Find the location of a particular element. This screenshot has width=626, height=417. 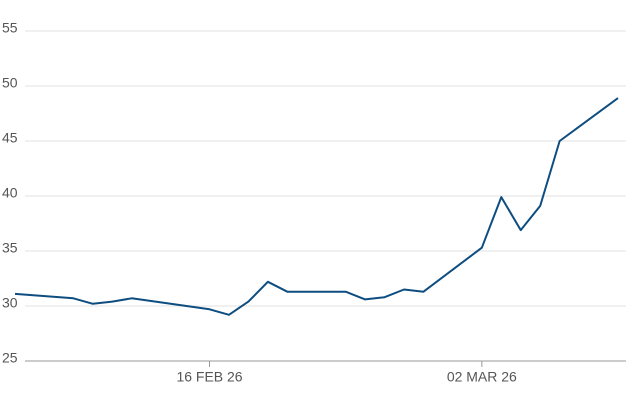

y-tick-label: 55 is located at coordinates (10, 28).